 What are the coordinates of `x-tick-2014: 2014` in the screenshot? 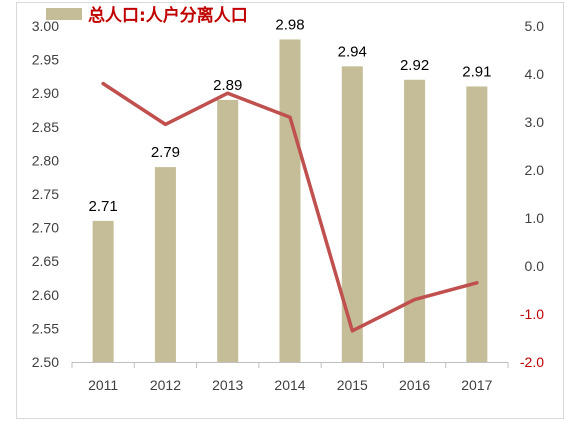 It's located at (289, 385).